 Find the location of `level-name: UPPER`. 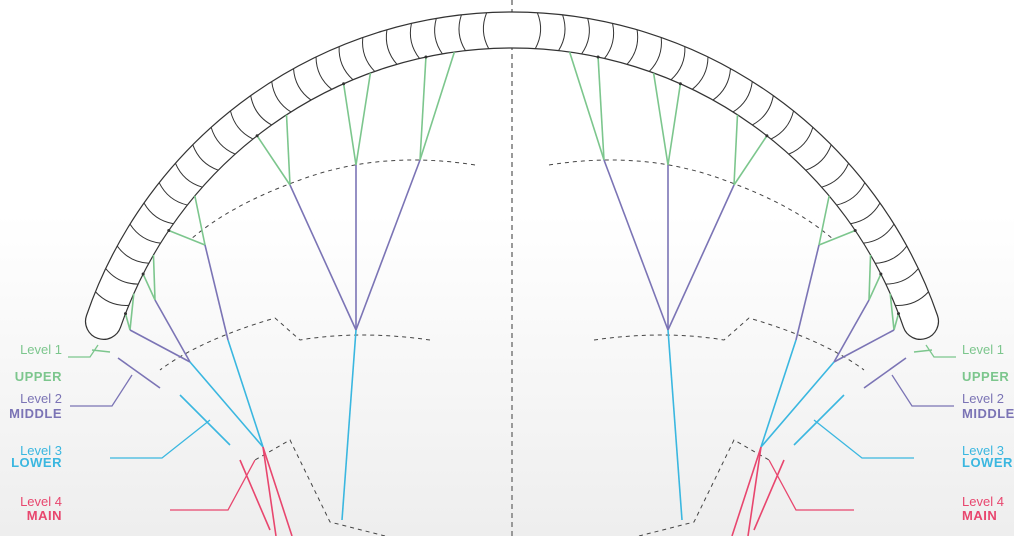

level-name: UPPER is located at coordinates (38, 376).